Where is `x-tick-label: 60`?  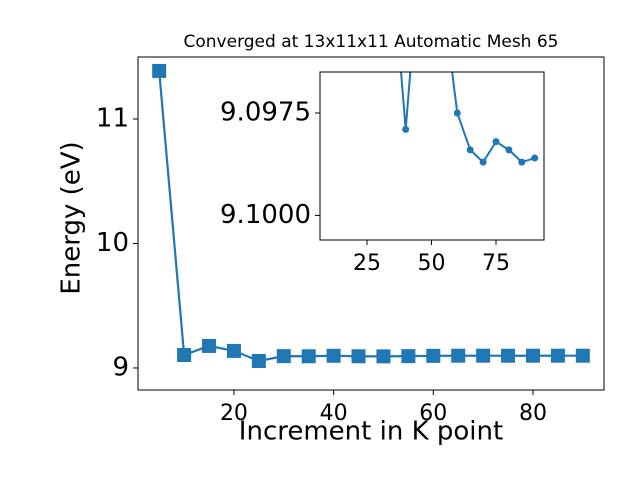 x-tick-label: 60 is located at coordinates (433, 413).